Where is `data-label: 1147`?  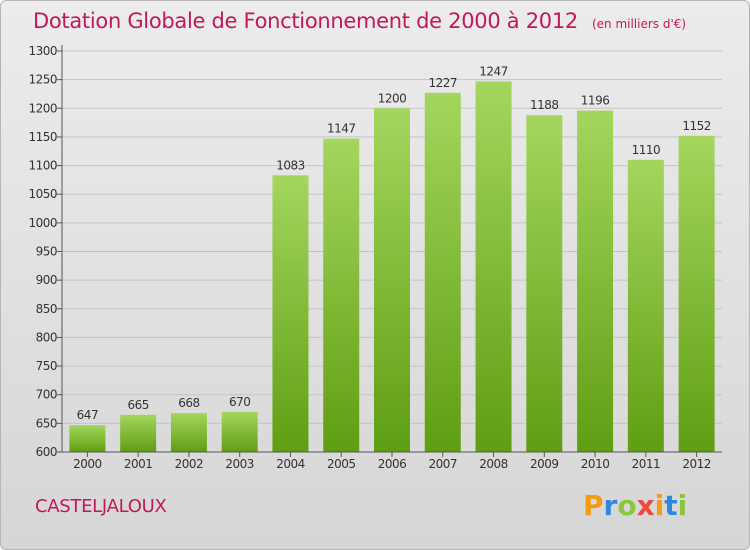
data-label: 1147 is located at coordinates (341, 129).